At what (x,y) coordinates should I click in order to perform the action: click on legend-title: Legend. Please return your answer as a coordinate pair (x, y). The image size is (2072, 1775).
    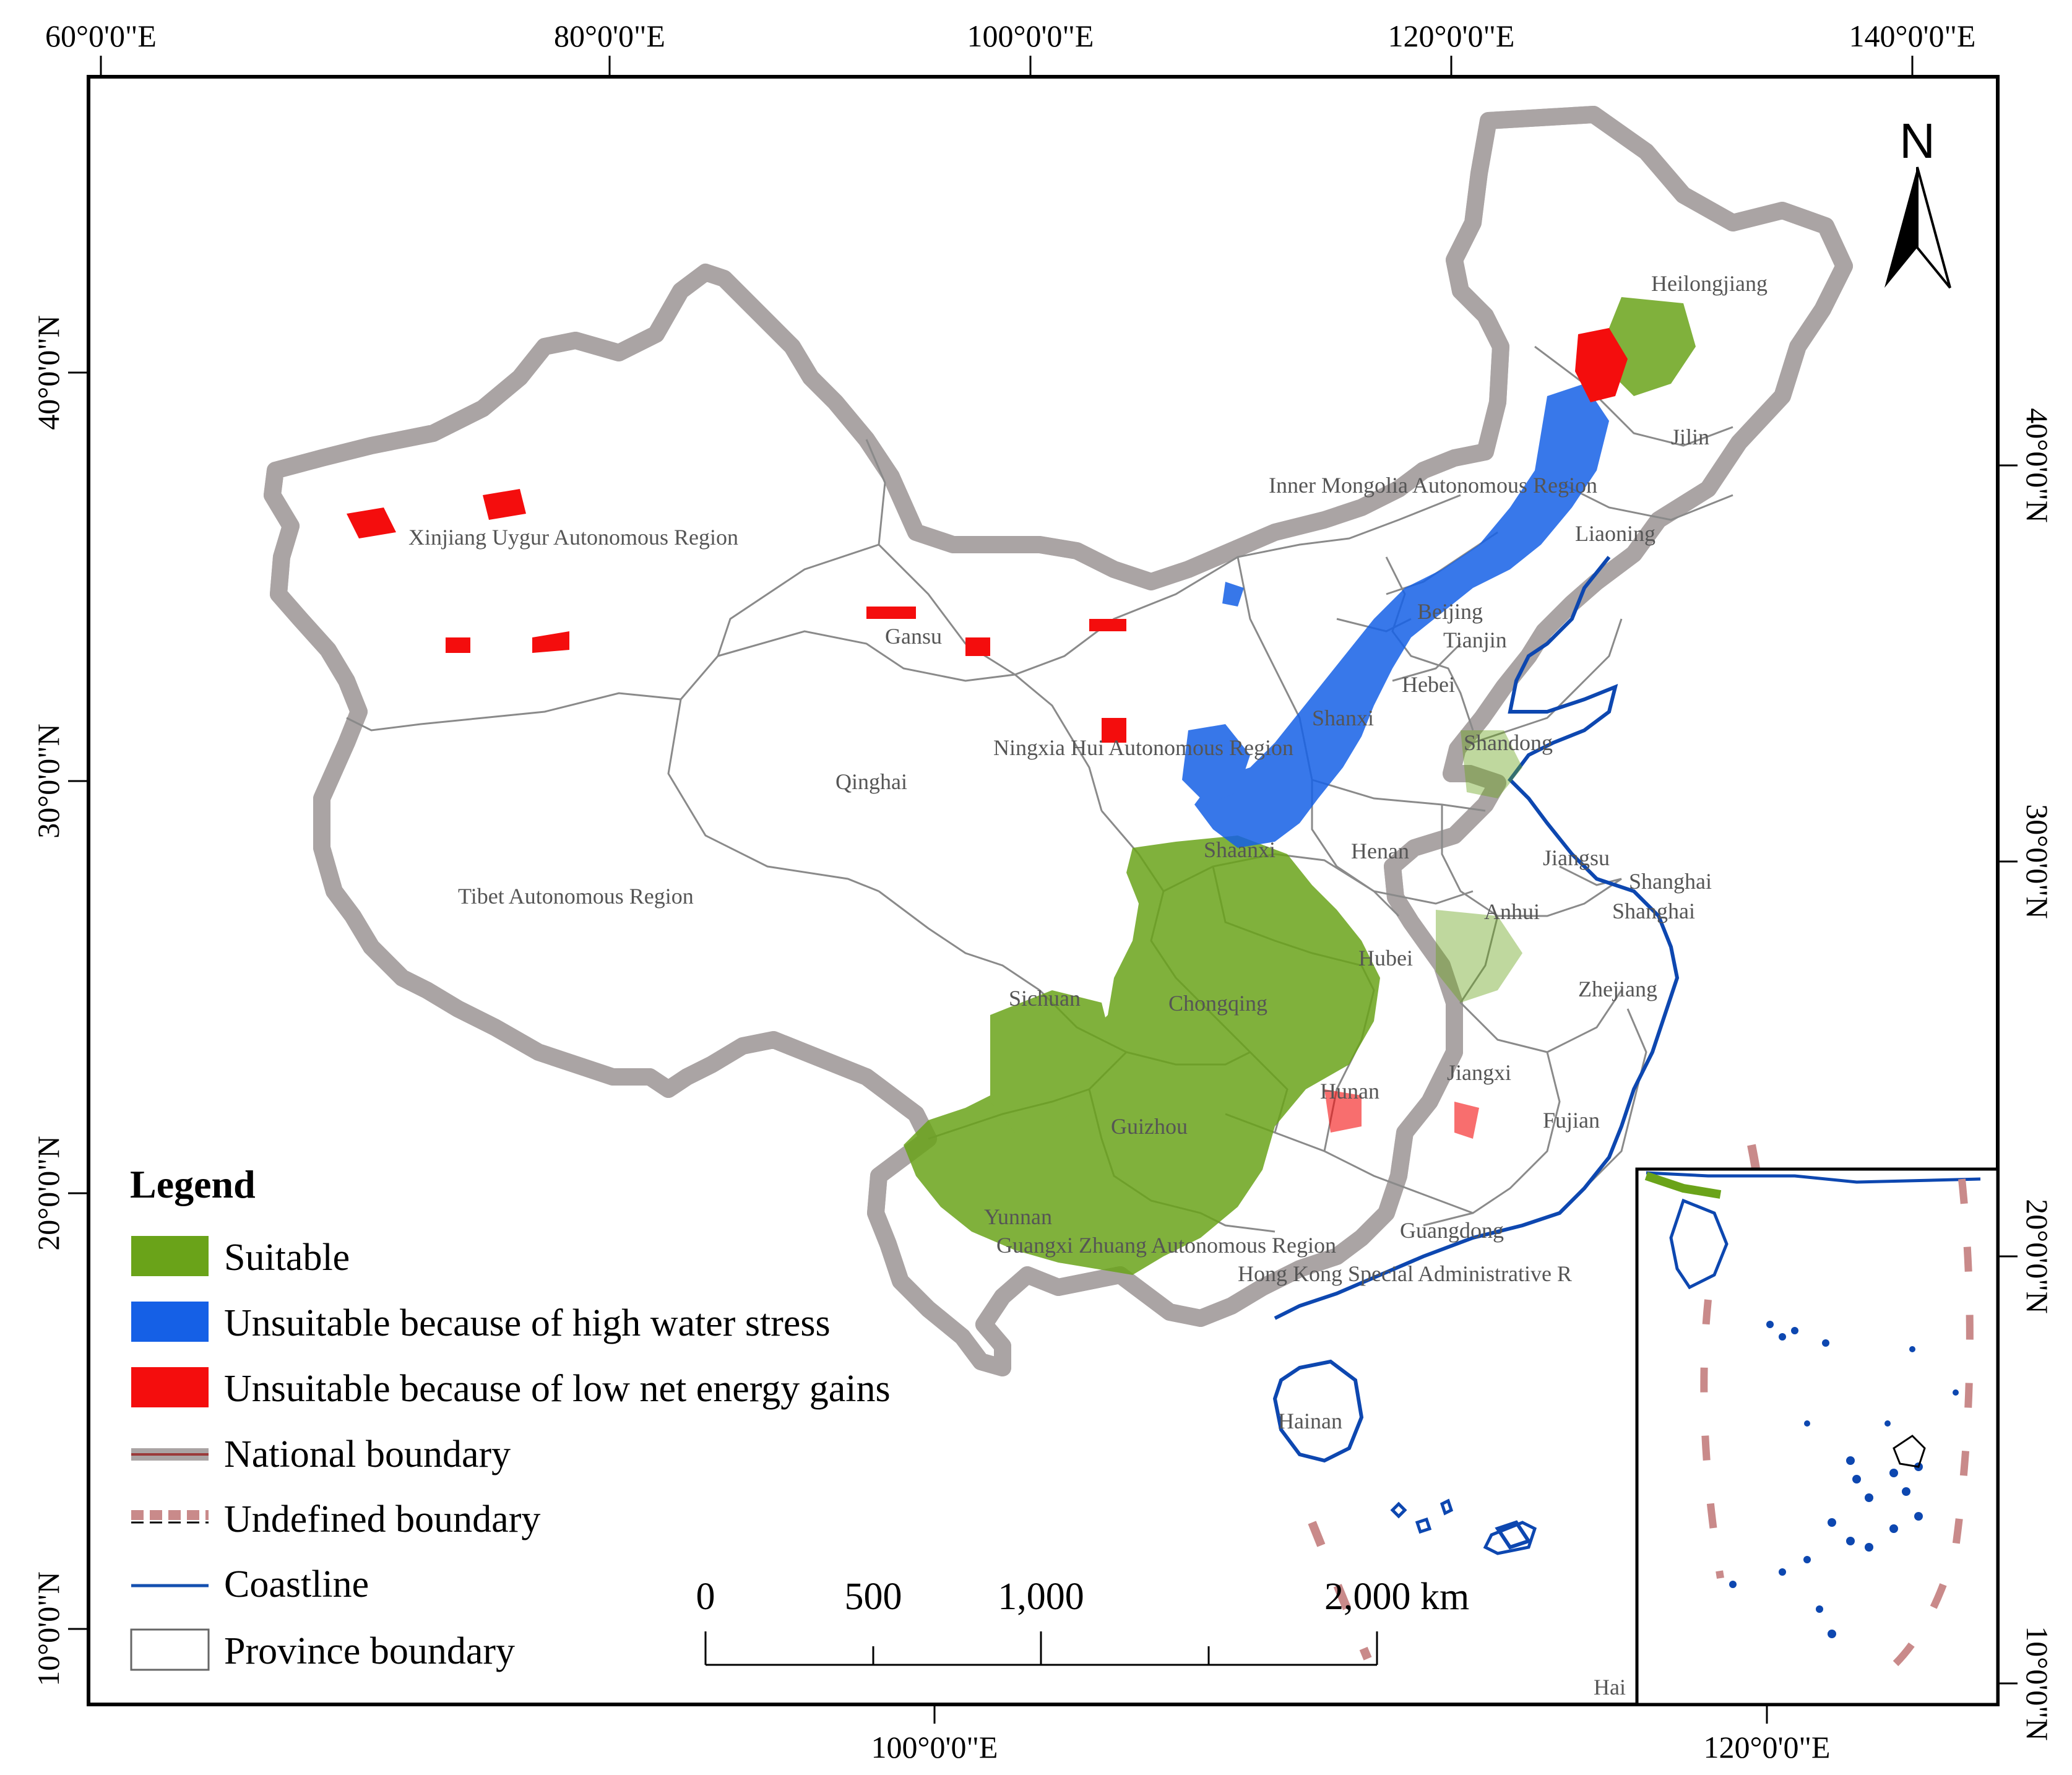
    Looking at the image, I should click on (193, 1184).